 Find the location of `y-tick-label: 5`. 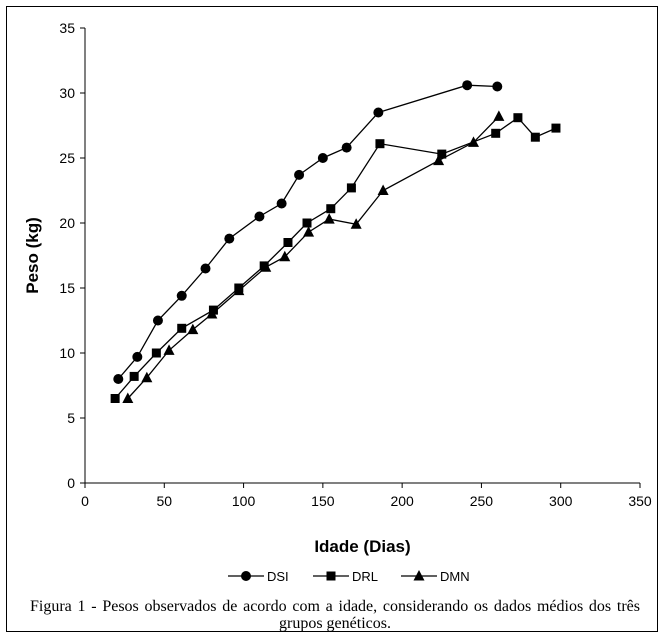

y-tick-label: 5 is located at coordinates (71, 418).